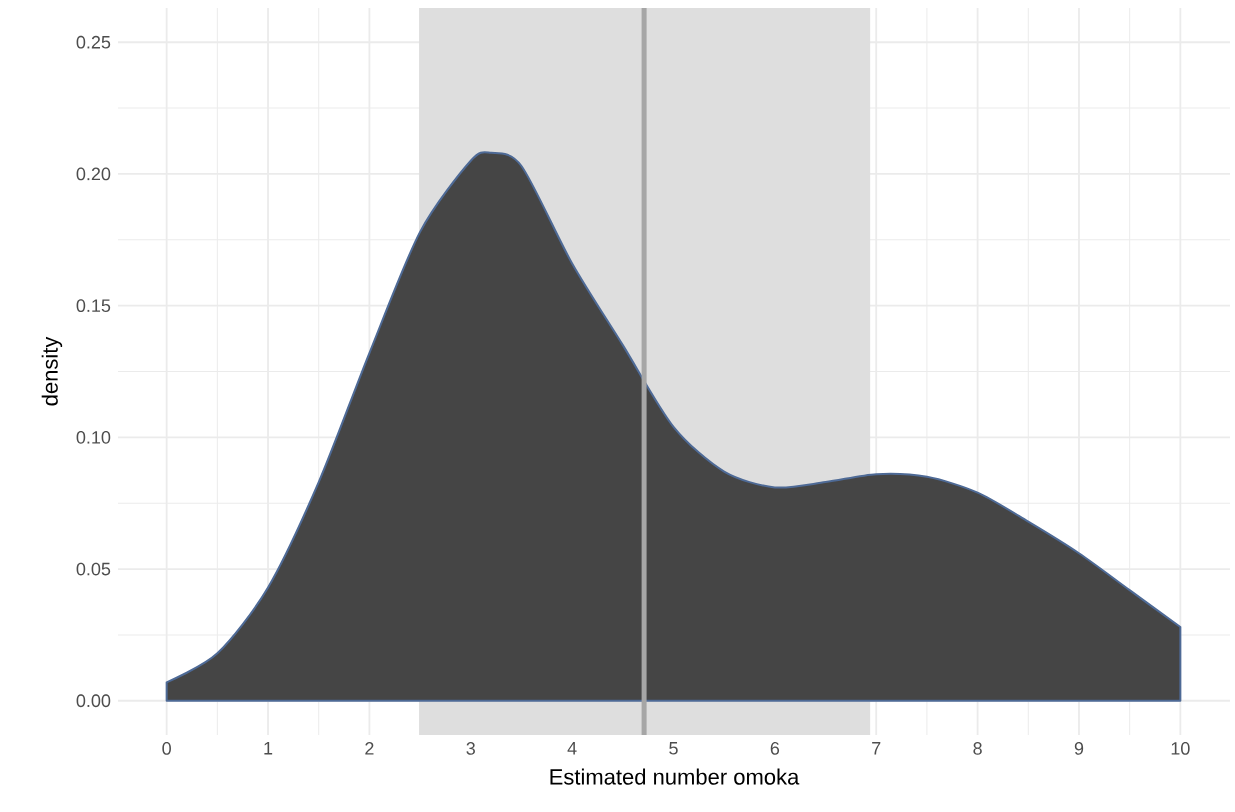 The height and width of the screenshot is (812, 1235). What do you see at coordinates (572, 748) in the screenshot?
I see `x-tick-label: 4` at bounding box center [572, 748].